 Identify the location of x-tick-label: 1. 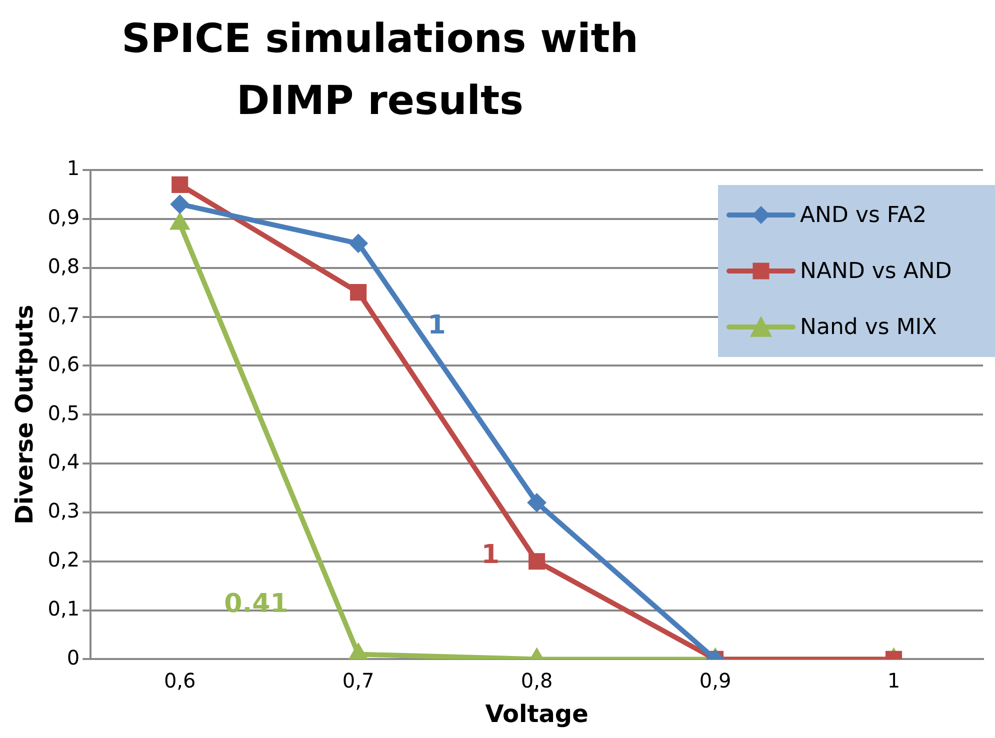
(893, 680).